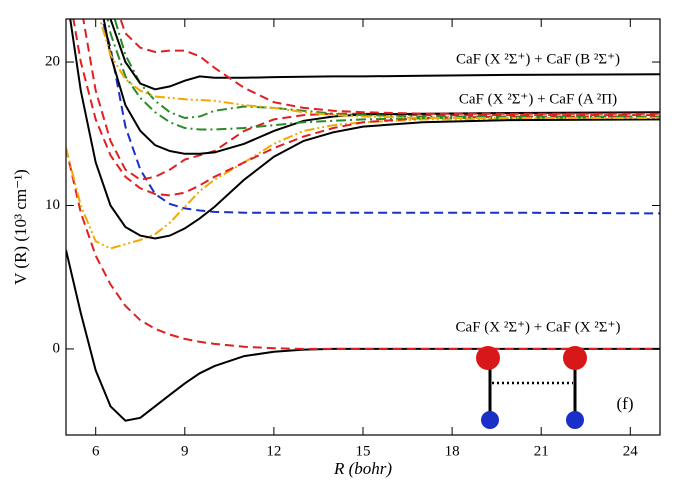 This screenshot has height=491, width=680. Describe the element at coordinates (363, 451) in the screenshot. I see `x-tick-label: 15` at that location.